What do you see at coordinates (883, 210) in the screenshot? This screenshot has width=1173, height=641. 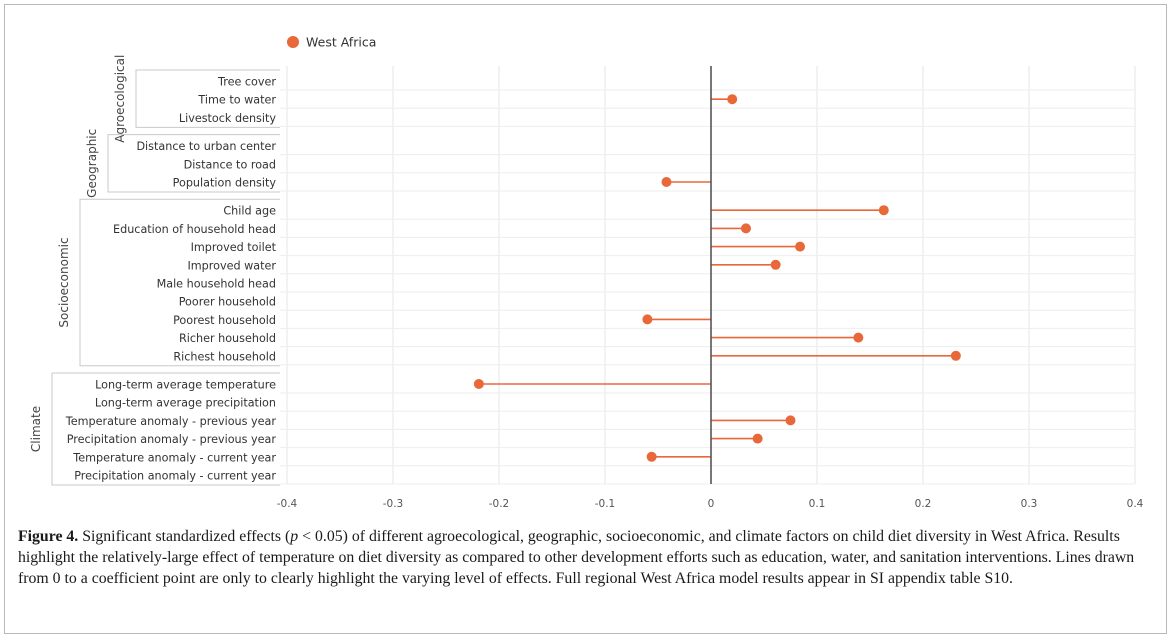 I see `point-child-age` at bounding box center [883, 210].